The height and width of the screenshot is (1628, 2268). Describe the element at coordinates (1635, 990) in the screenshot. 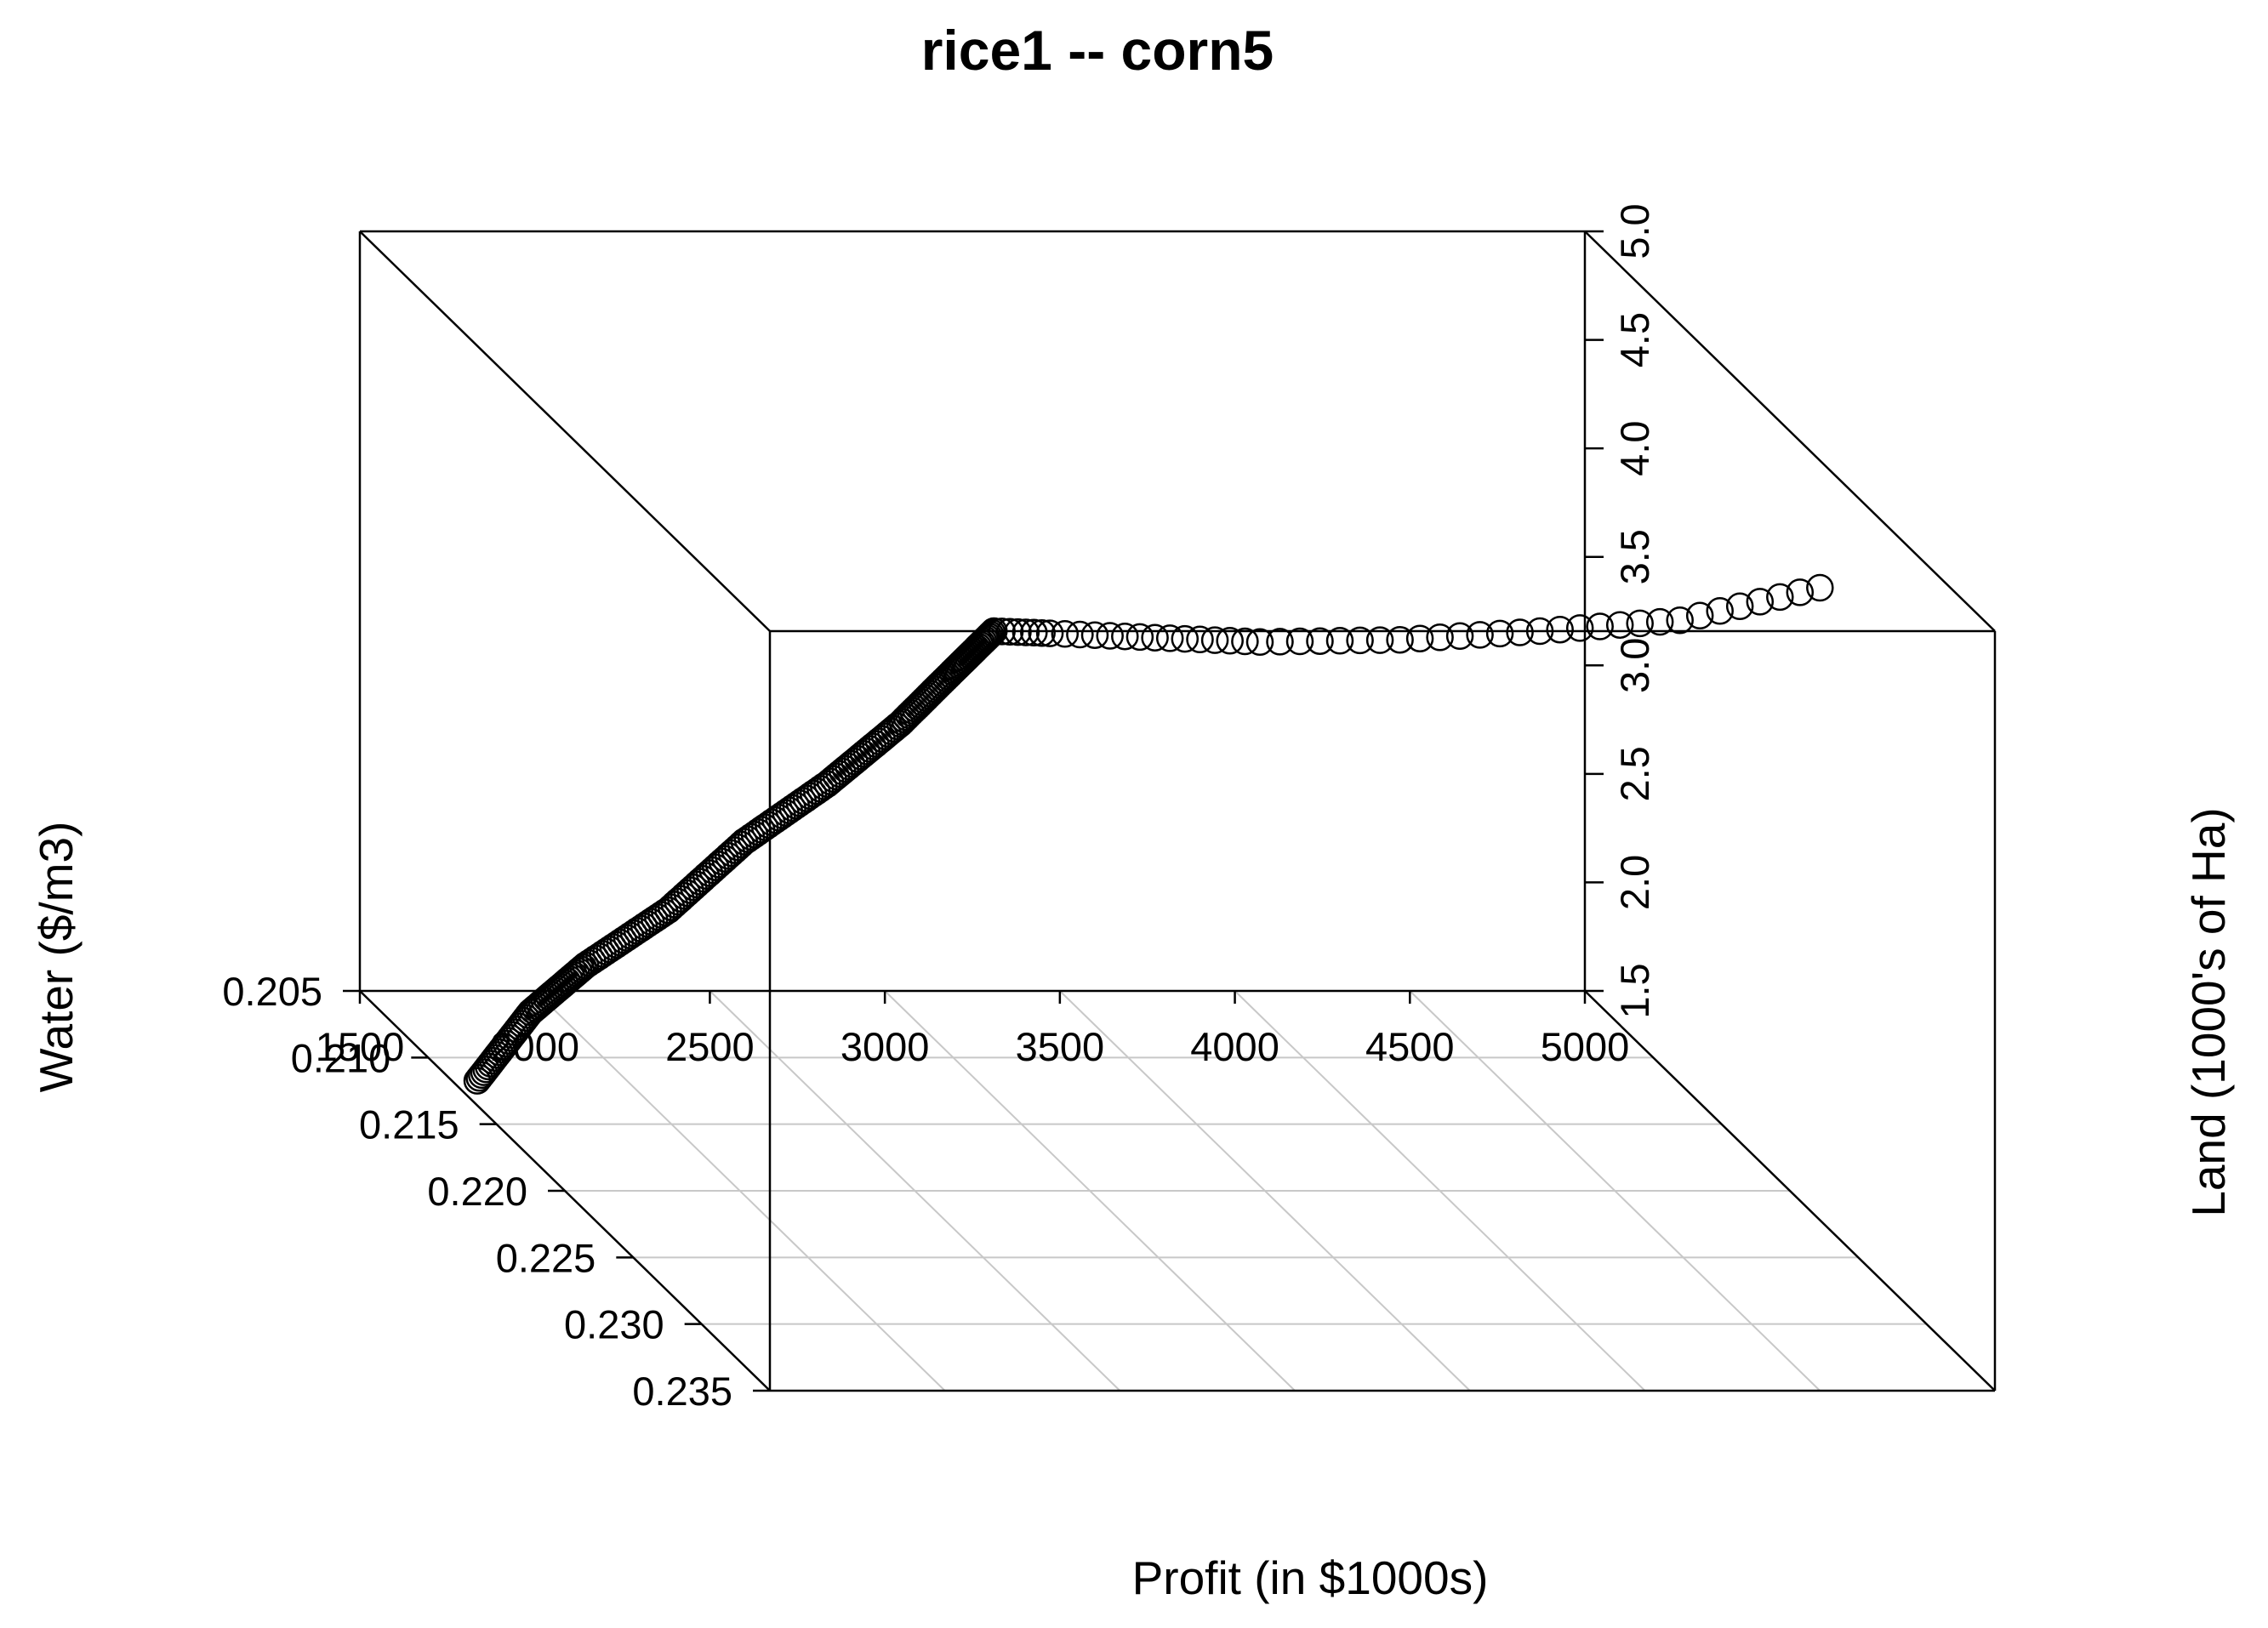

I see `z-tick-label: 1.5` at that location.